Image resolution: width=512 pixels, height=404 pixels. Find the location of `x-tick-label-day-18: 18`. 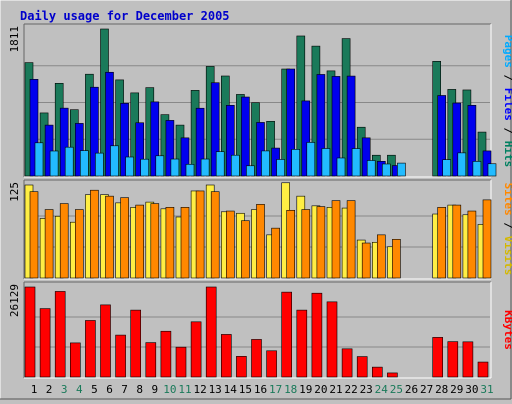

x-tick-label-day-18: 18 is located at coordinates (290, 389).